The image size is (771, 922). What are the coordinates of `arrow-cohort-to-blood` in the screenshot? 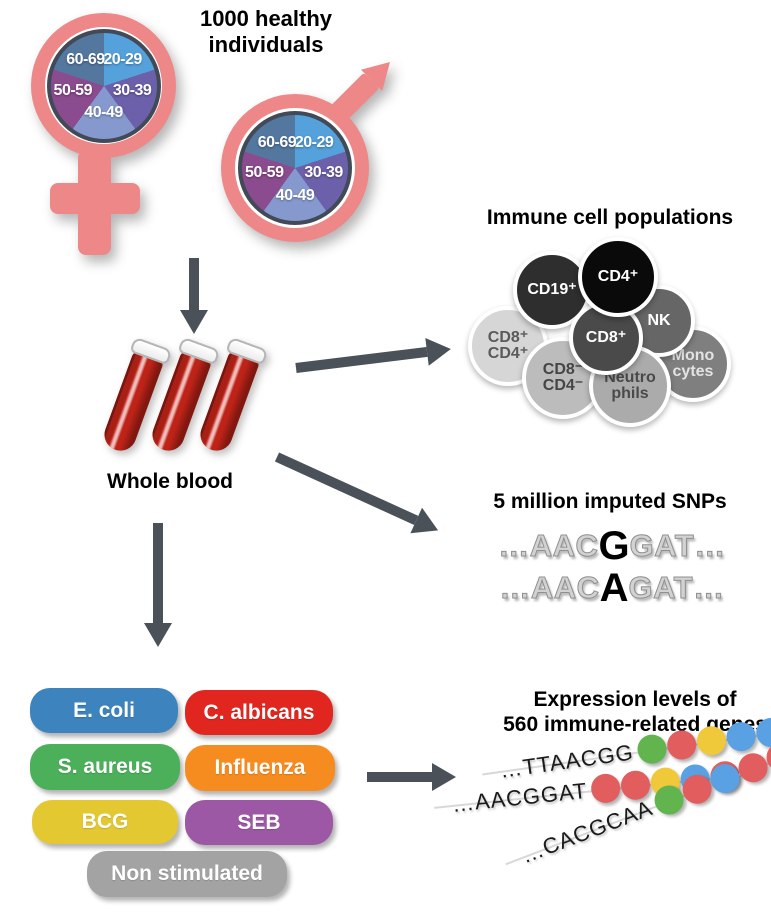 It's located at (194, 296).